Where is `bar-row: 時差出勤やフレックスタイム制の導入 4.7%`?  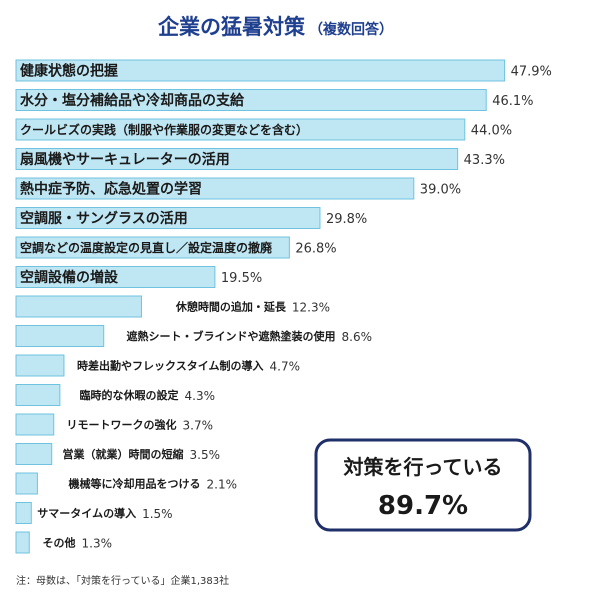 bar-row: 時差出勤やフレックスタイム制の導入 4.7% is located at coordinates (158, 365).